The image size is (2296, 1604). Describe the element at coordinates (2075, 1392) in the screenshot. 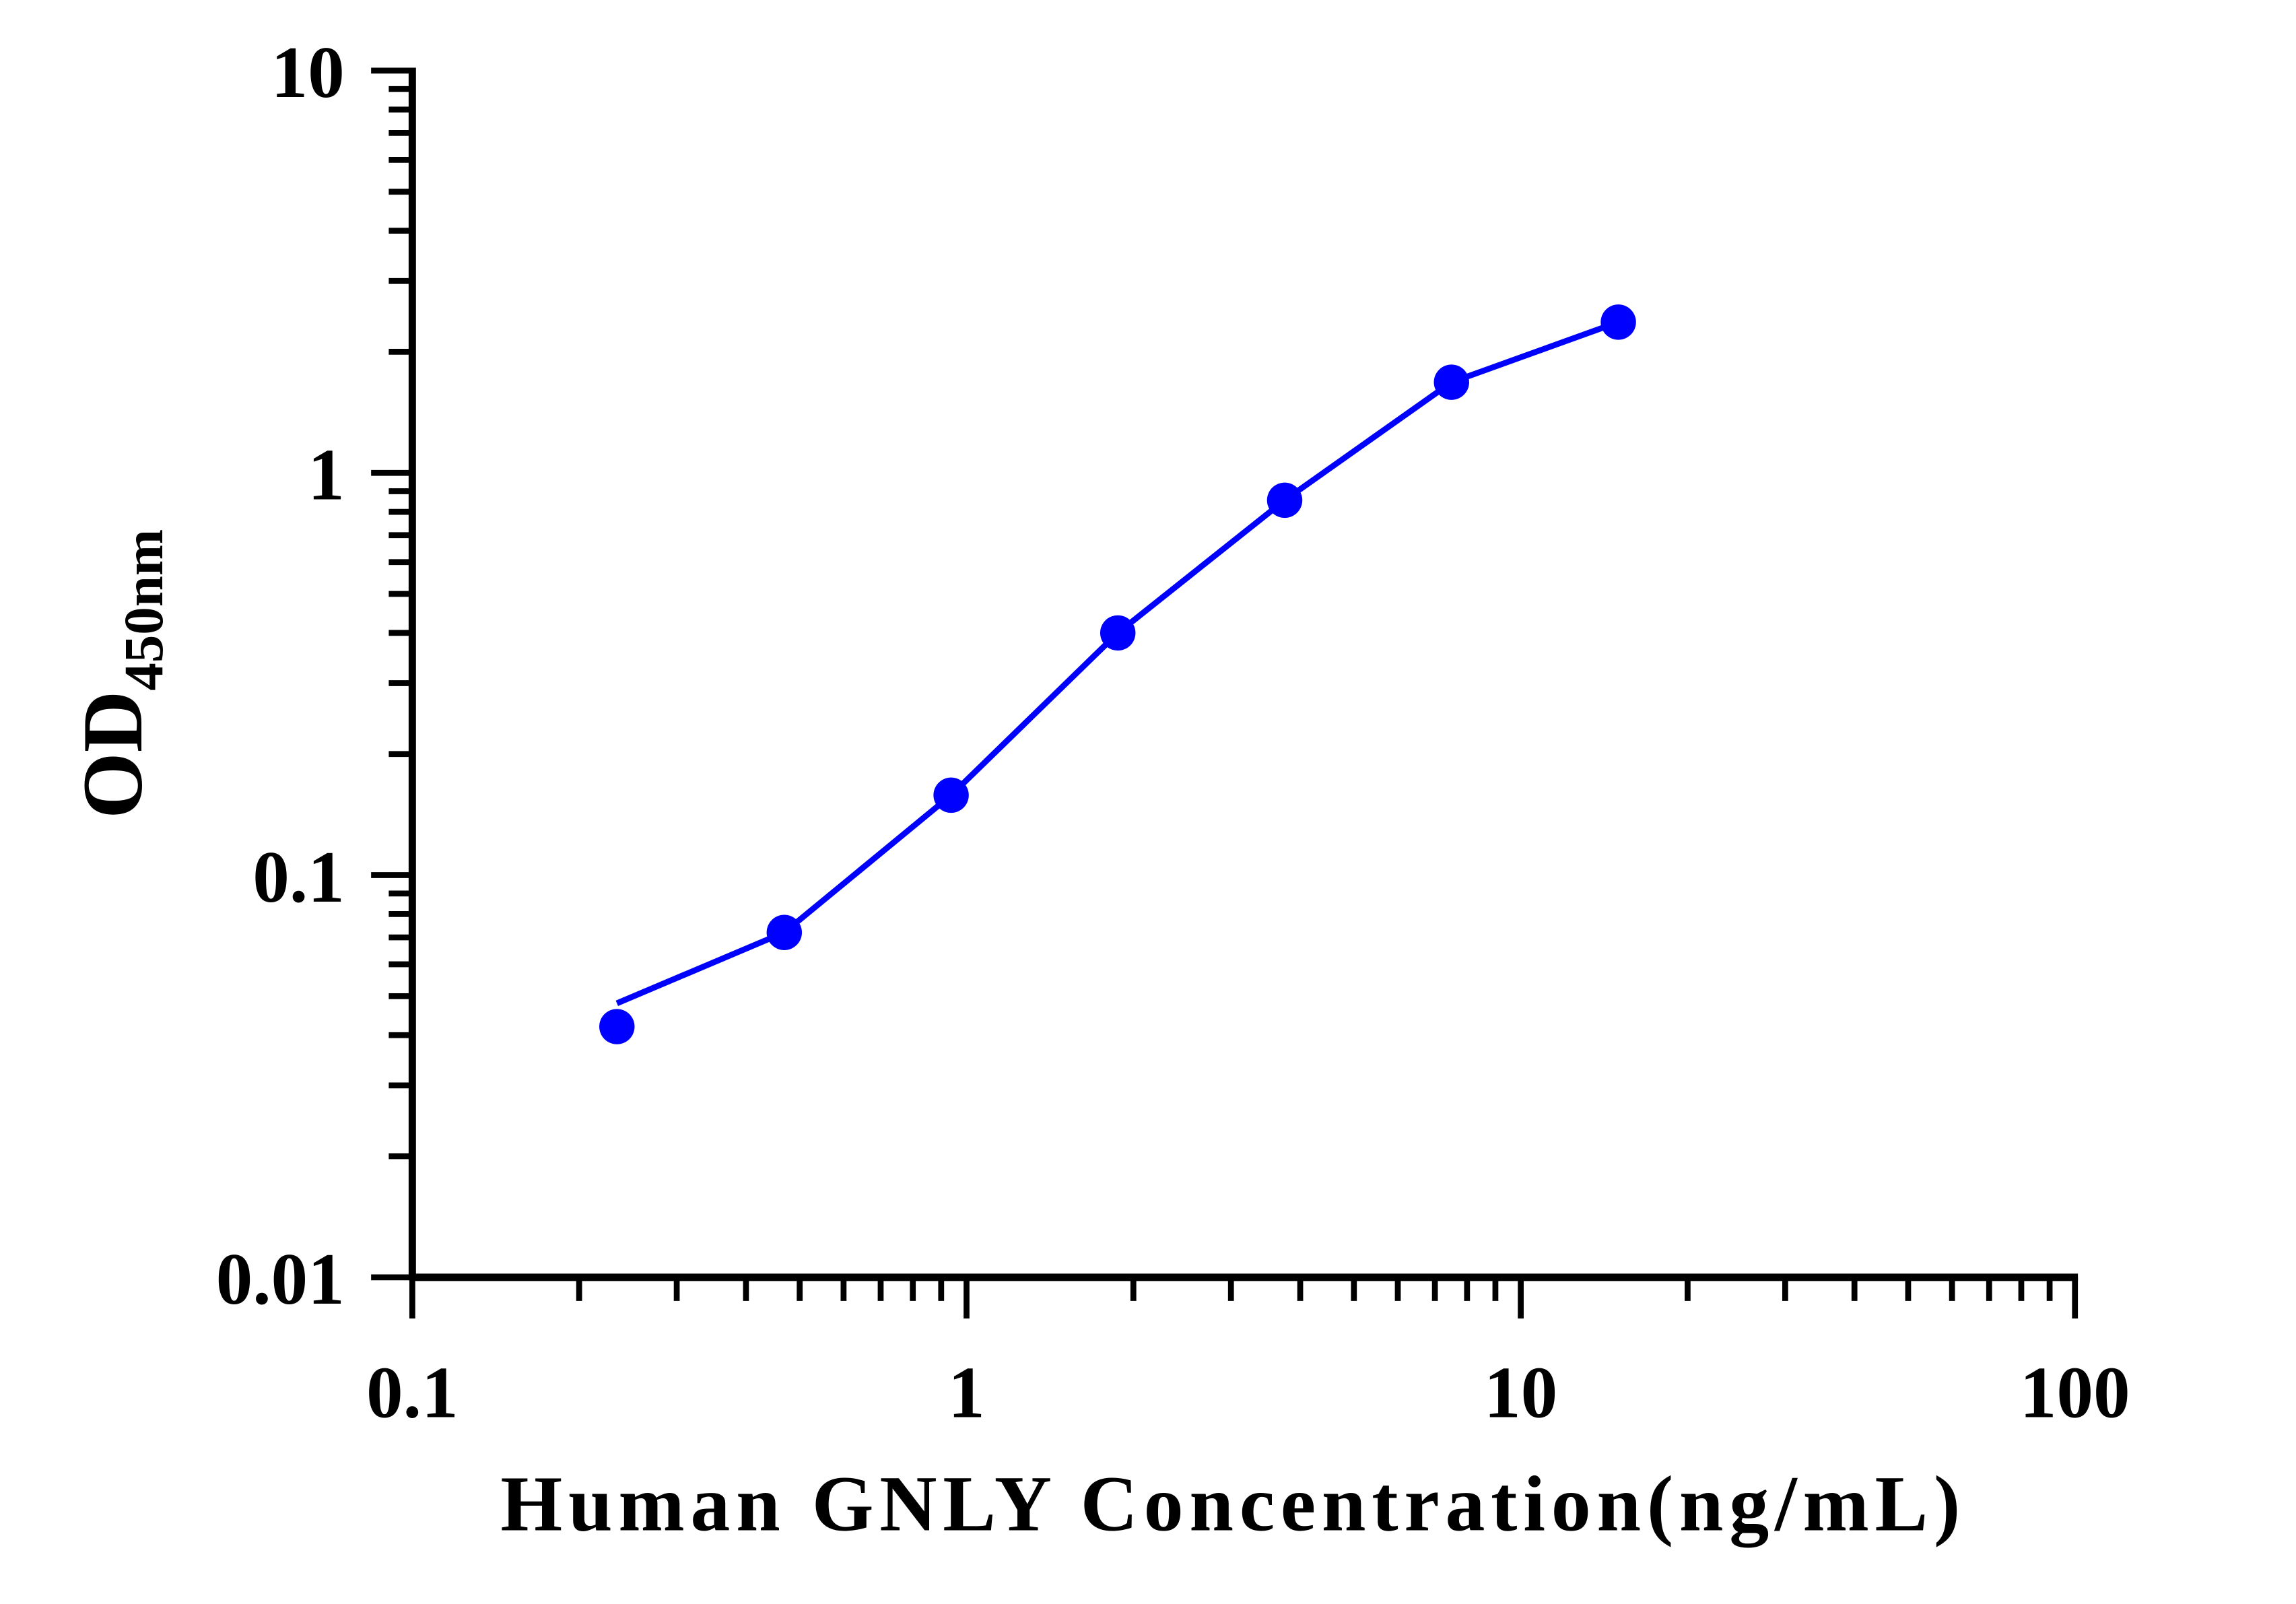

I see `x-tick-label: 100` at that location.